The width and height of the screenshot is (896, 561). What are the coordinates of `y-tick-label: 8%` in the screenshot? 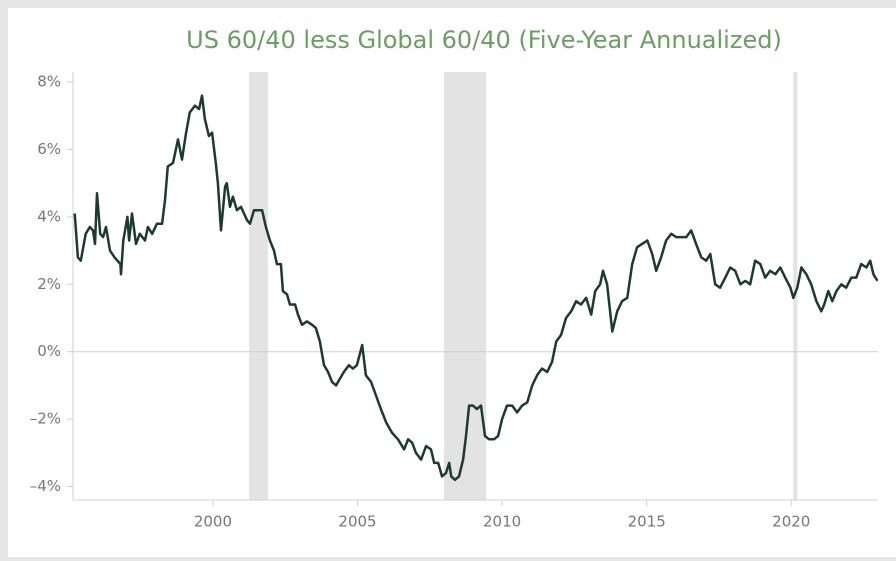 It's located at (49, 82).